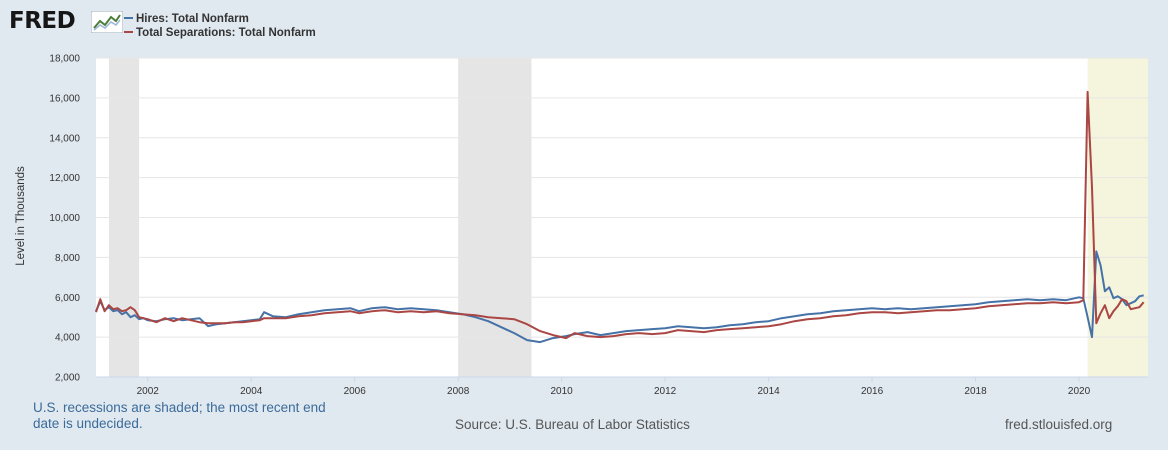 This screenshot has height=450, width=1168. Describe the element at coordinates (1059, 424) in the screenshot. I see `source-link: fred.stlouisfed.org` at that location.